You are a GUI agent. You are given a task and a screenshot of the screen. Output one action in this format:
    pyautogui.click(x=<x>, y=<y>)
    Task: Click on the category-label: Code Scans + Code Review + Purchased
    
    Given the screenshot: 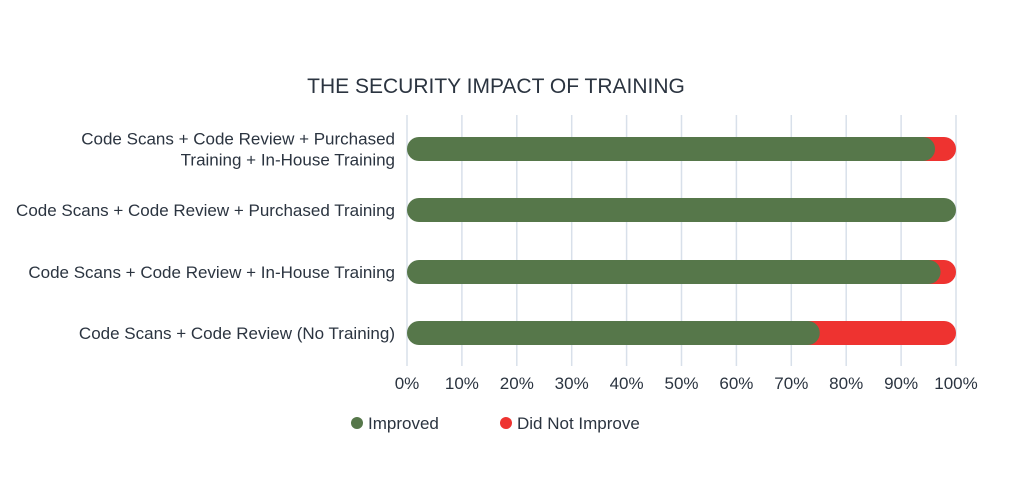 What is the action you would take?
    pyautogui.click(x=238, y=139)
    